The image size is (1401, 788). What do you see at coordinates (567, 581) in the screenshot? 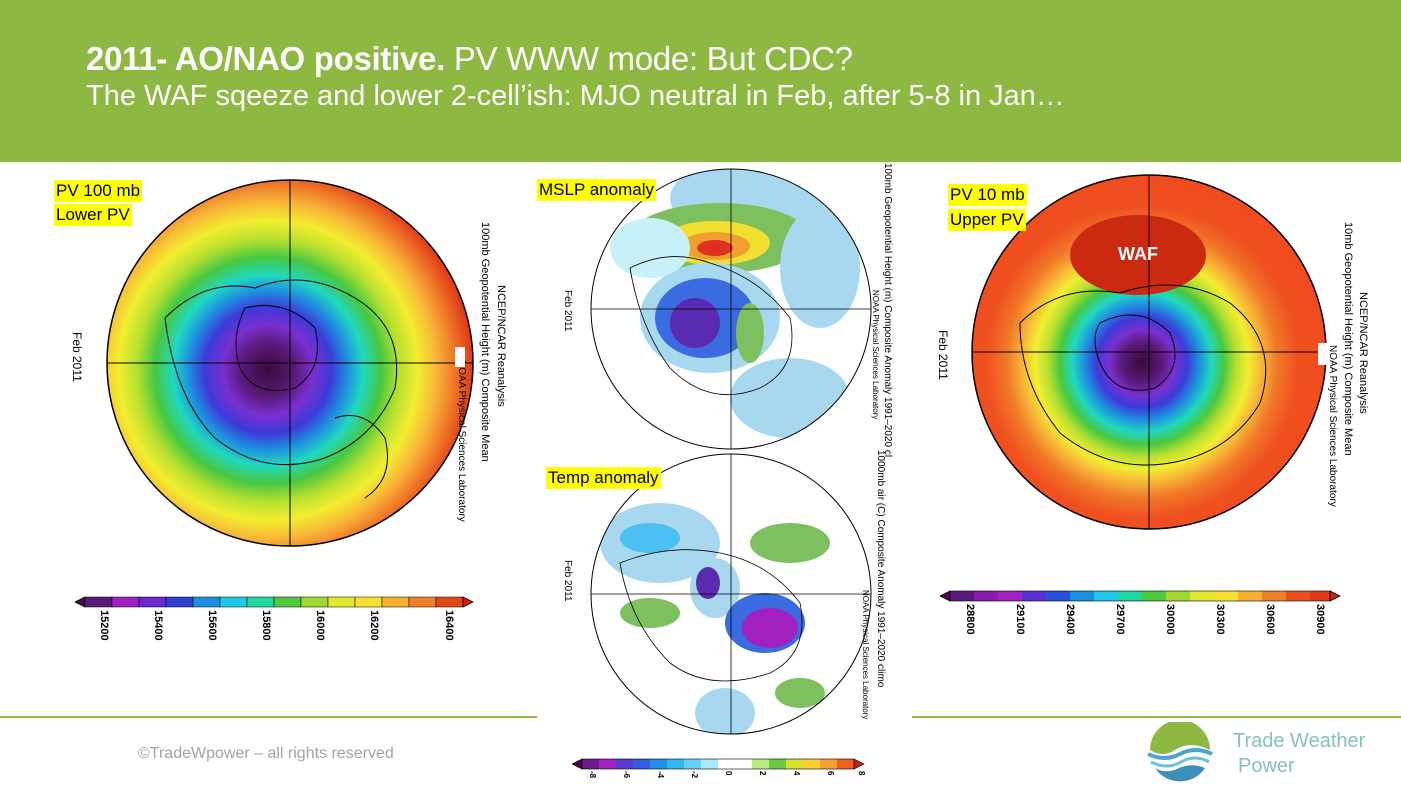
I see `middle-bottom-date: Feb 2011` at bounding box center [567, 581].